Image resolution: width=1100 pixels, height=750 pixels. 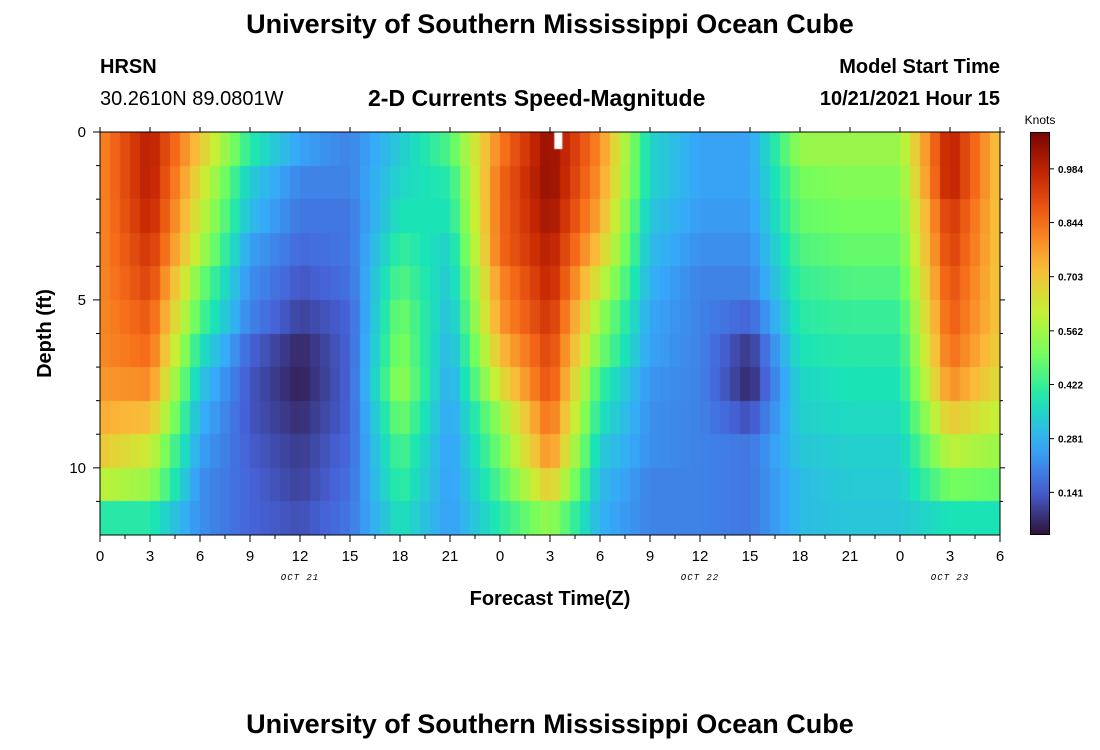 I want to click on y-tick-label: 5, so click(x=82, y=300).